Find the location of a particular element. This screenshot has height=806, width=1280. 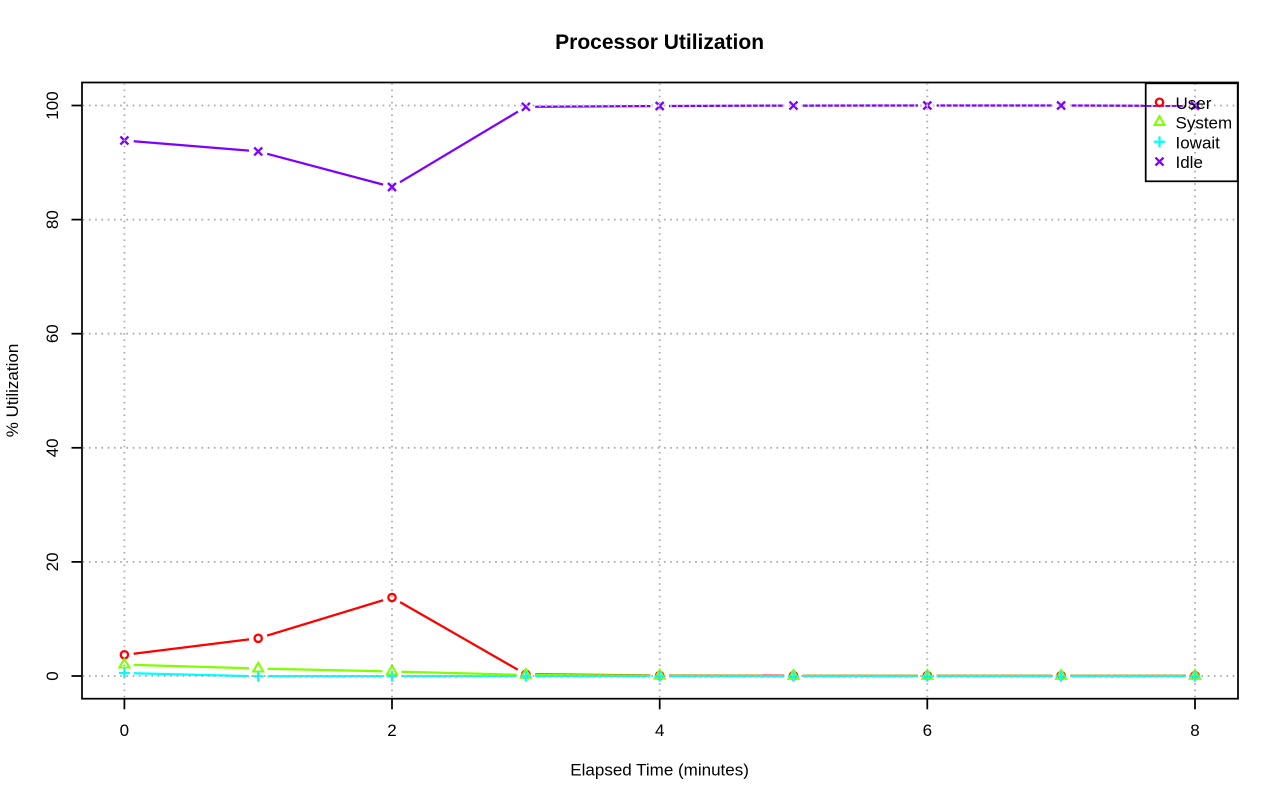

svg-text: User is located at coordinates (1194, 103).